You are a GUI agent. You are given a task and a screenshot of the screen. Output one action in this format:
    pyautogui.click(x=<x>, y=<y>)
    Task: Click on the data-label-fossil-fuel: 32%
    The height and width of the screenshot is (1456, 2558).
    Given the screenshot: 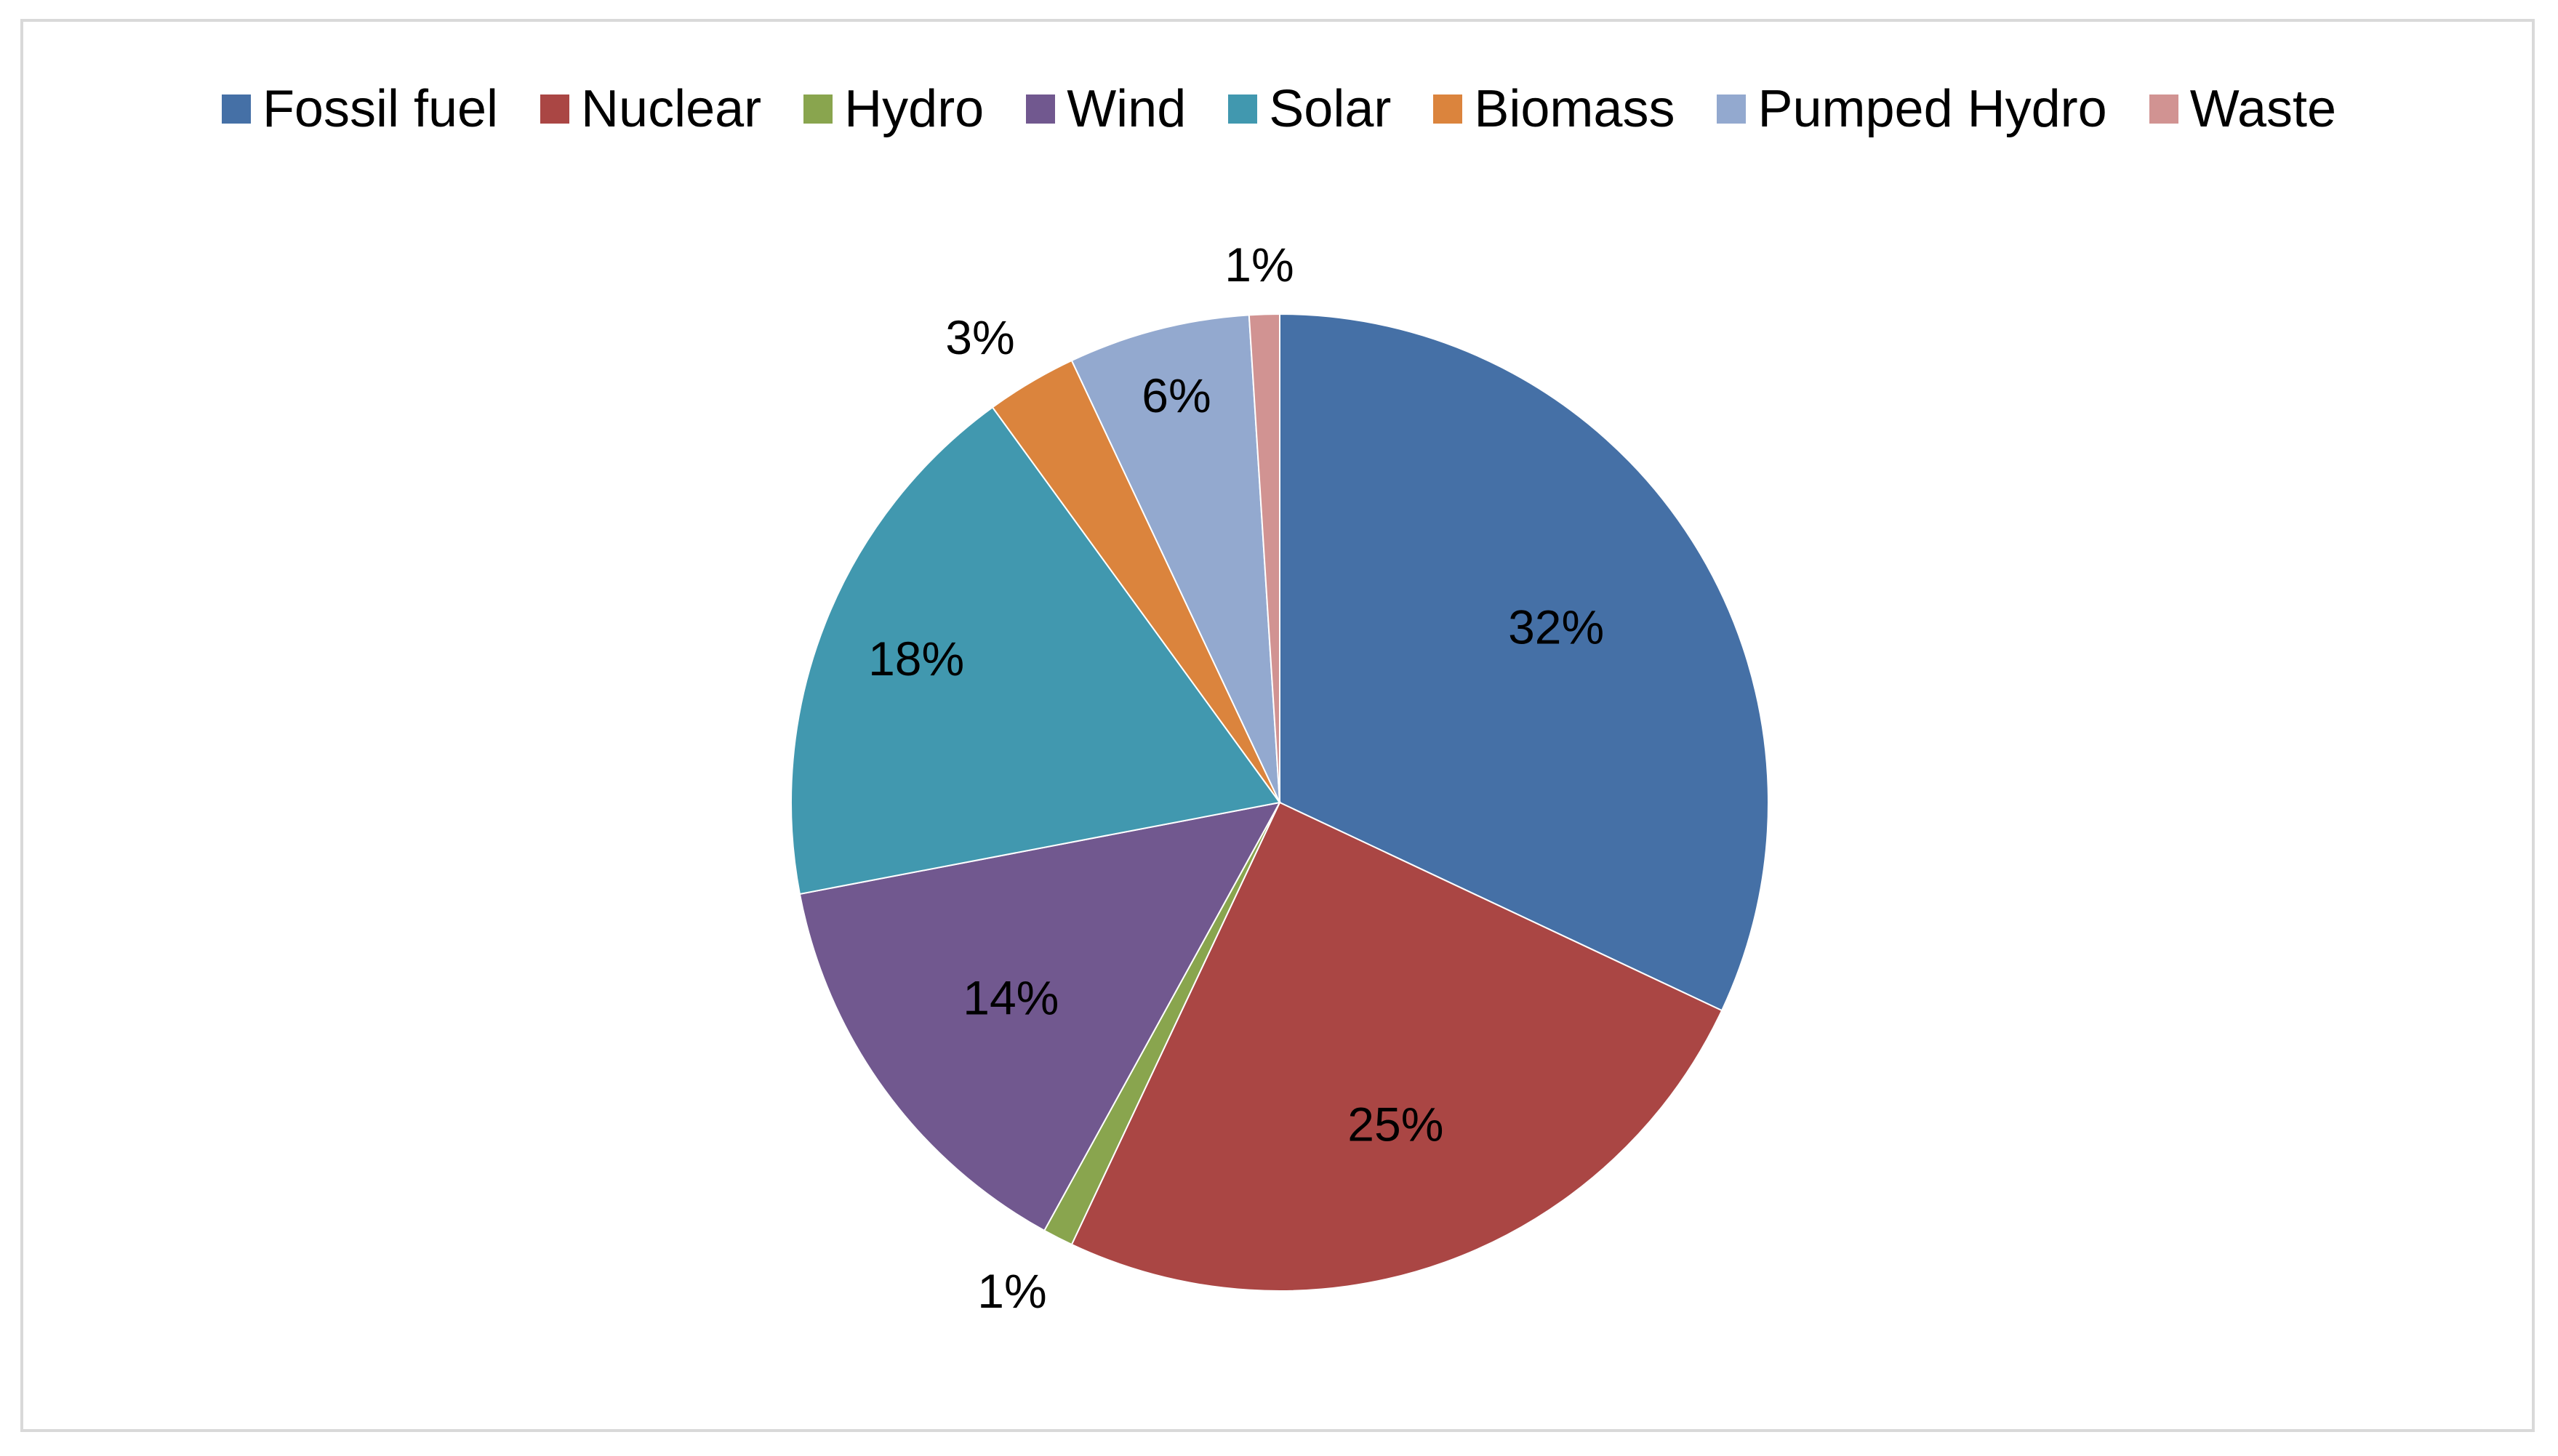 What is the action you would take?
    pyautogui.click(x=1556, y=627)
    